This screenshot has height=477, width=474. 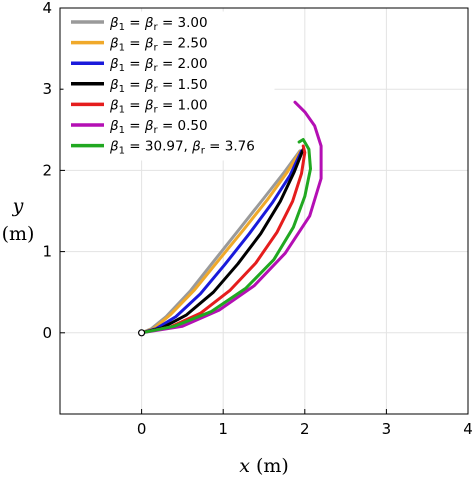 I want to click on legend-label-2: β1 = βr = 2.00, so click(x=158, y=65).